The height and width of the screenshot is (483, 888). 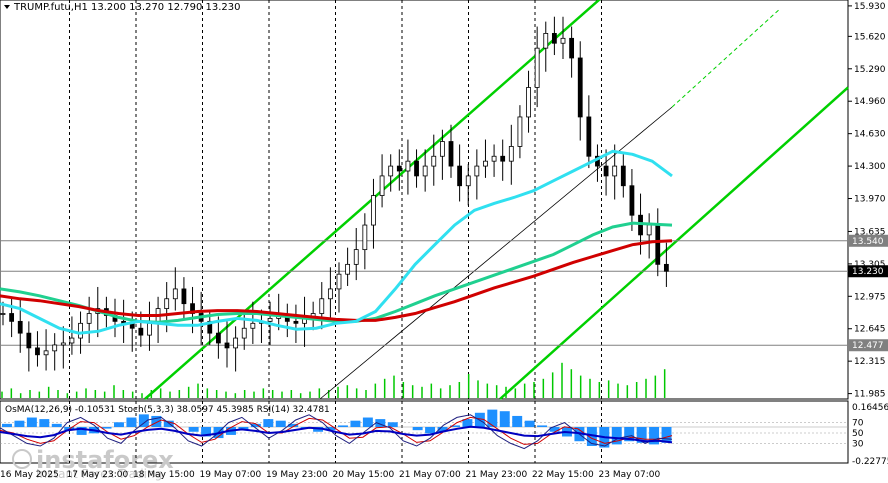 What do you see at coordinates (7, 7) in the screenshot?
I see `dropdown-triangle-icon` at bounding box center [7, 7].